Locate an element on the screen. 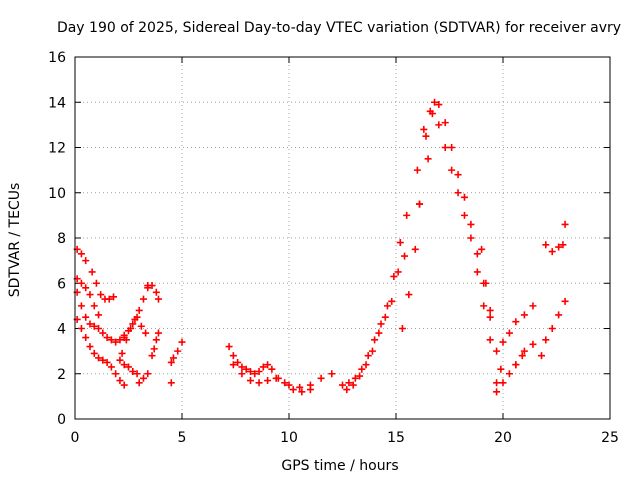 Image resolution: width=640 pixels, height=480 pixels. series-track-c is located at coordinates (100, 317).